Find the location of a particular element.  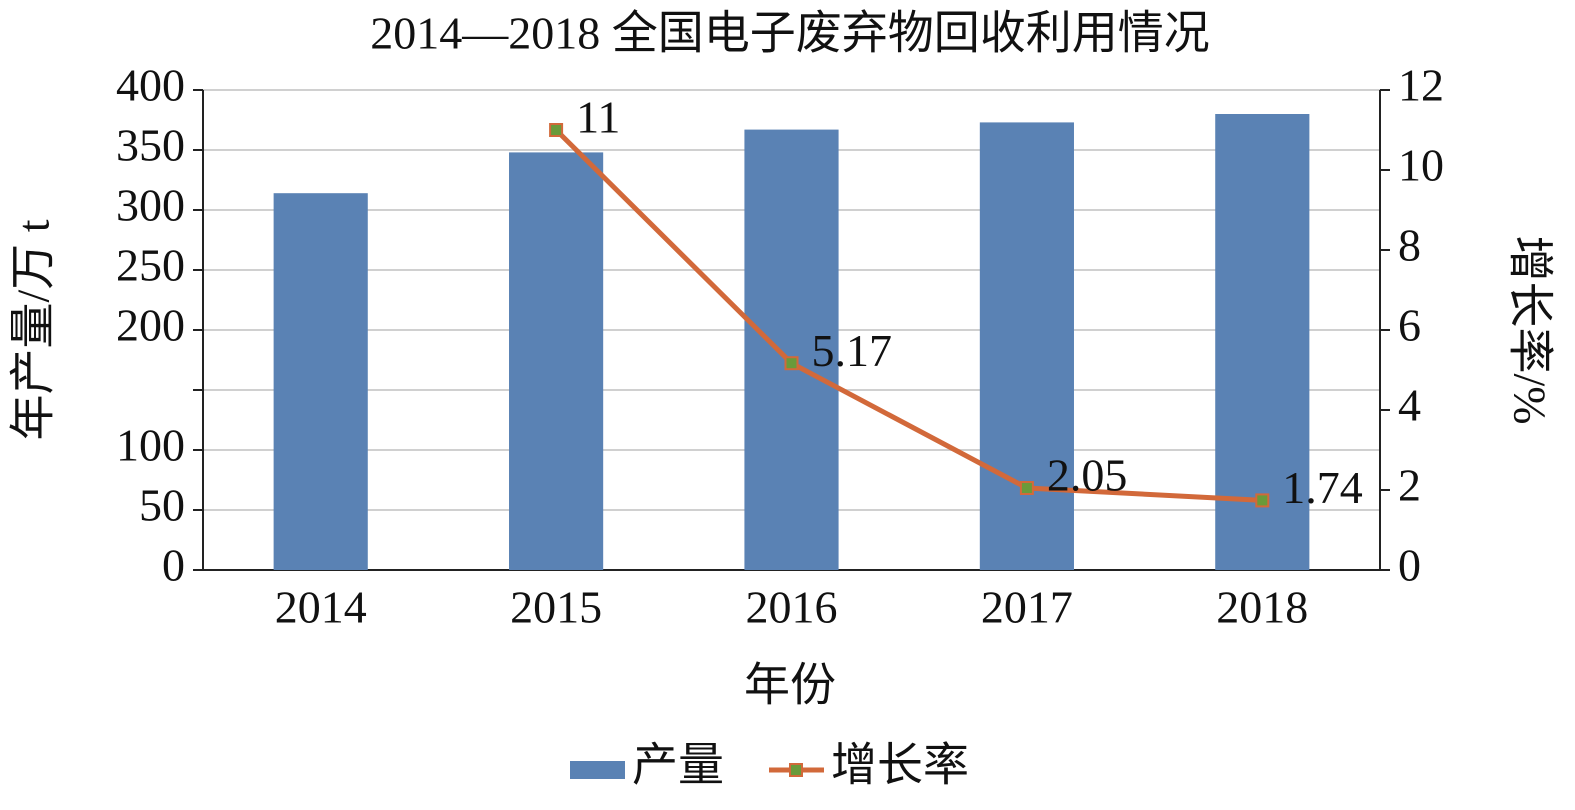

x-axis-label: 年份 is located at coordinates (790, 685).